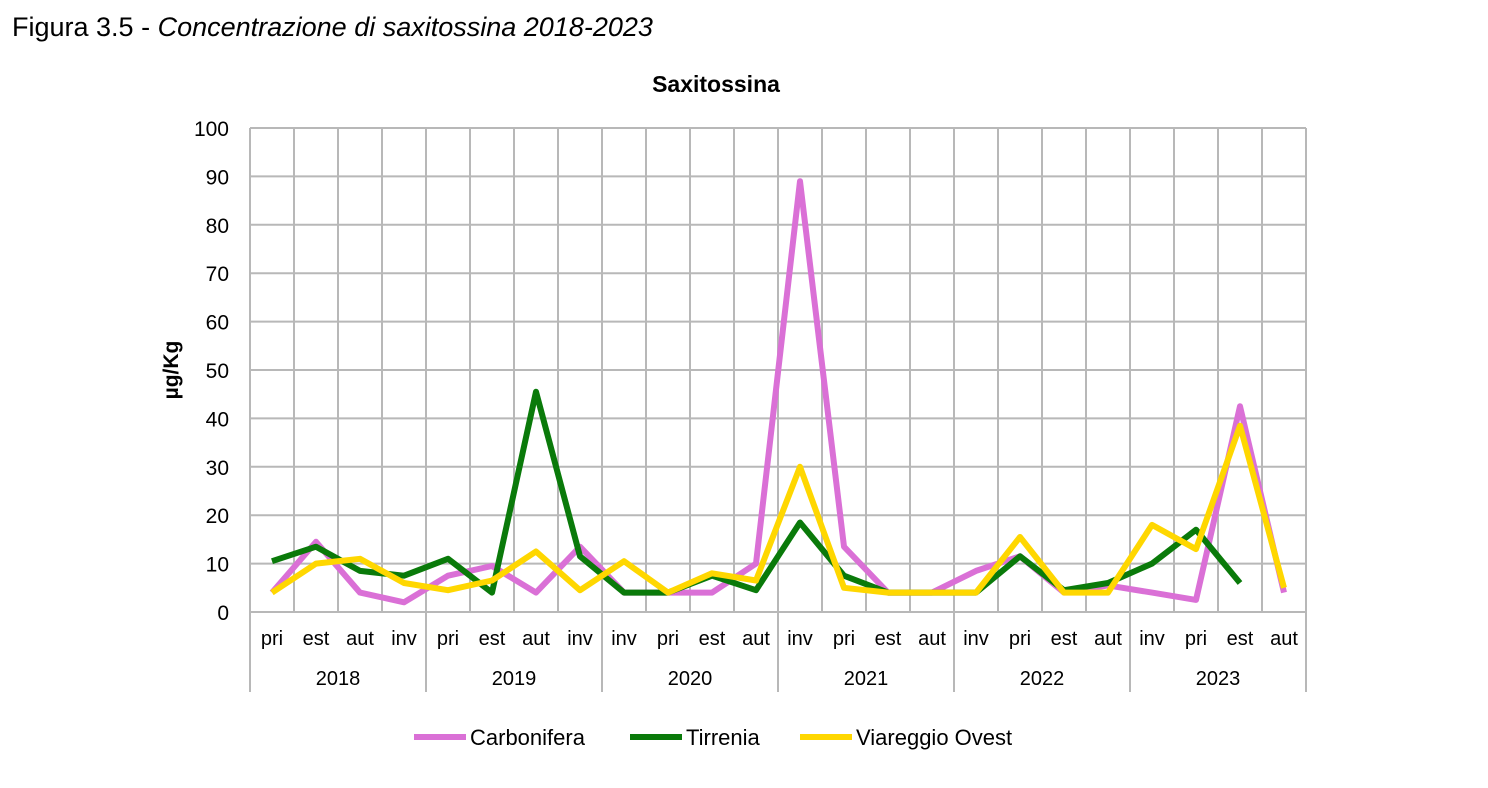 The width and height of the screenshot is (1488, 788). What do you see at coordinates (217, 516) in the screenshot?
I see `y-tick-label: 20` at bounding box center [217, 516].